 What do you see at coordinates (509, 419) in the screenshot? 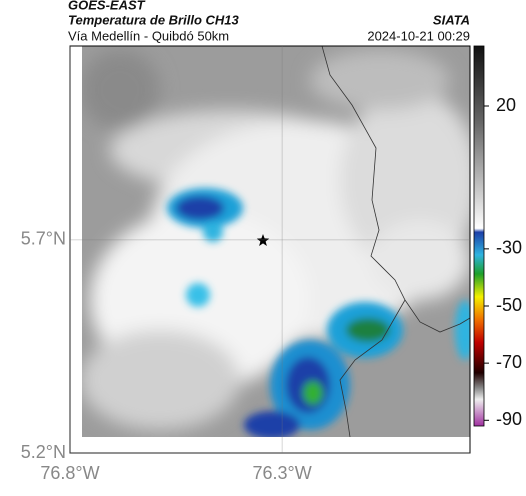
I see `colorbar-tick-label: -90` at bounding box center [509, 419].